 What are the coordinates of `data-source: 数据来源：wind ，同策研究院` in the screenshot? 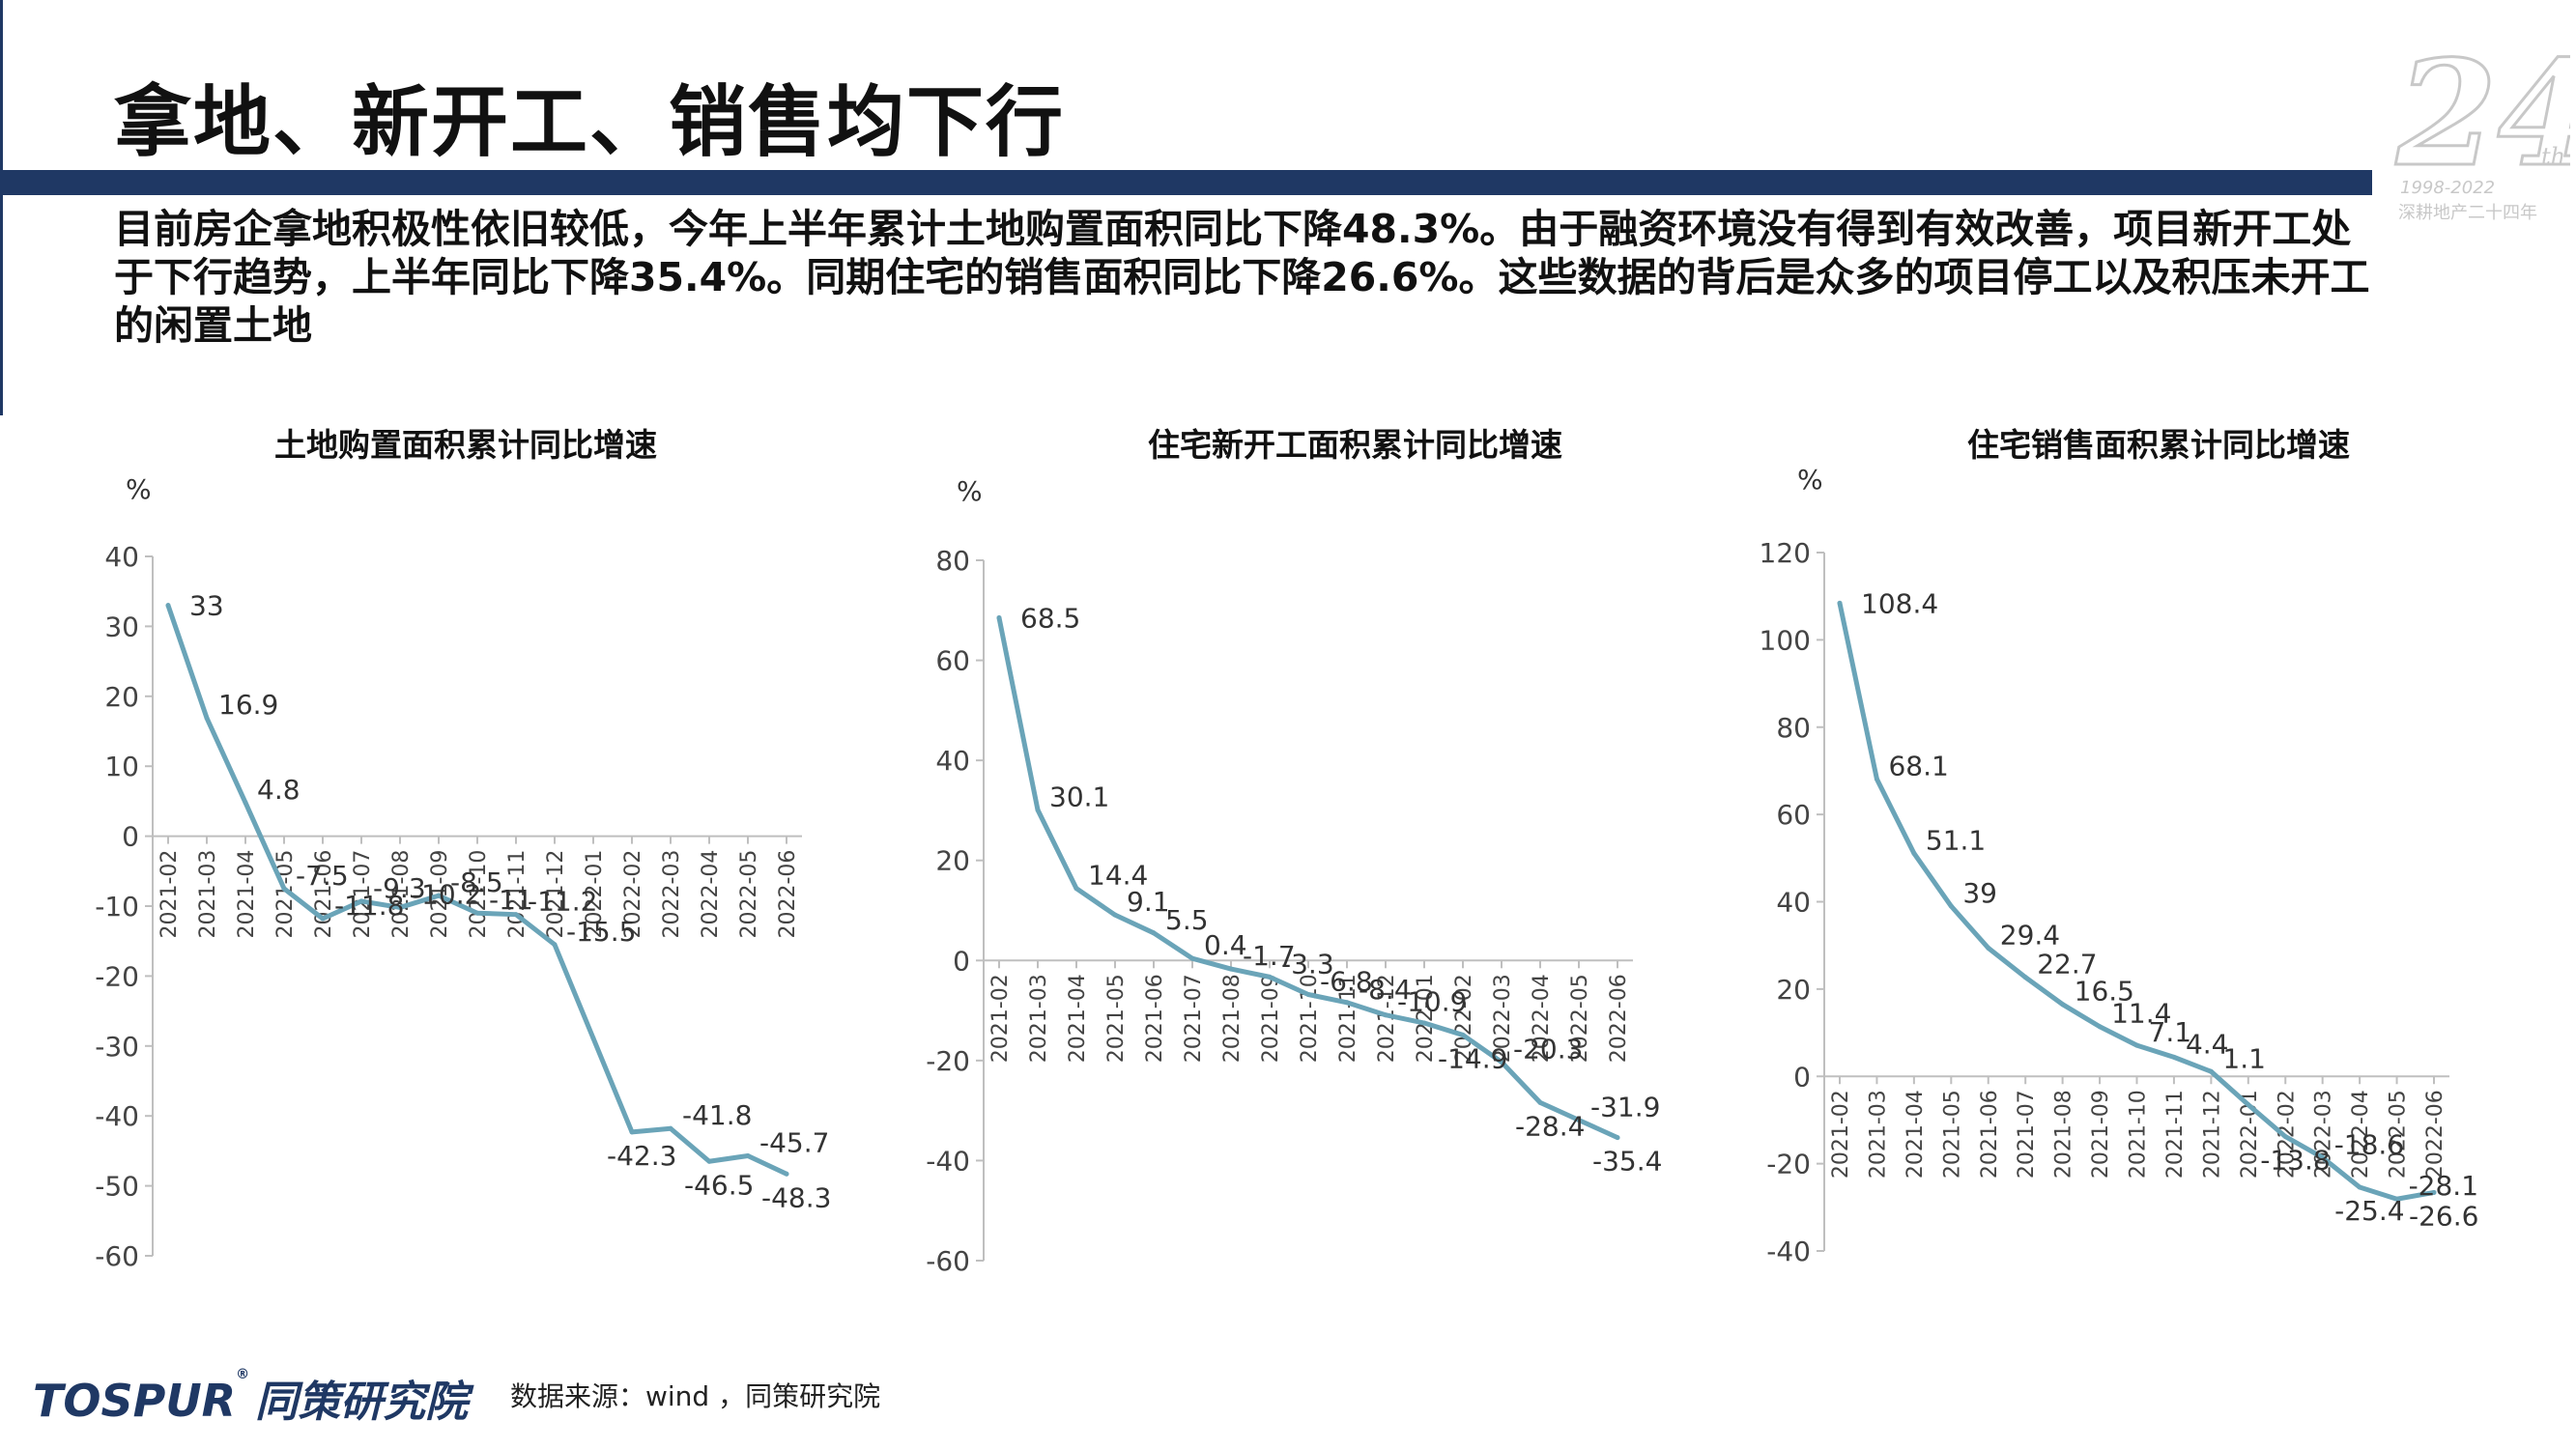 It's located at (696, 1396).